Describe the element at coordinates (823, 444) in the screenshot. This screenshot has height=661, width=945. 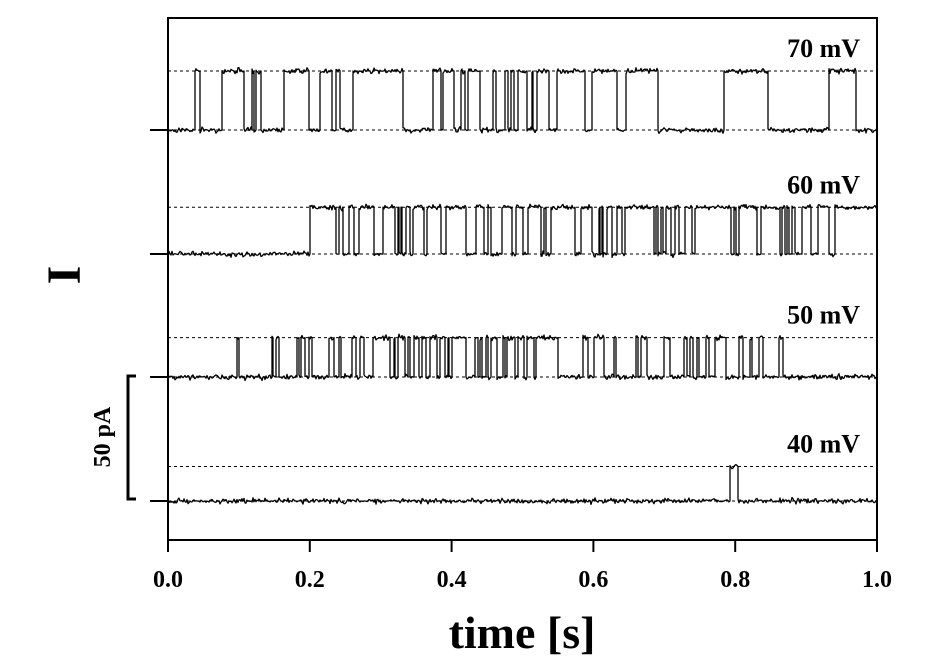
I see `trace-label-40-mv: 40 mV` at that location.